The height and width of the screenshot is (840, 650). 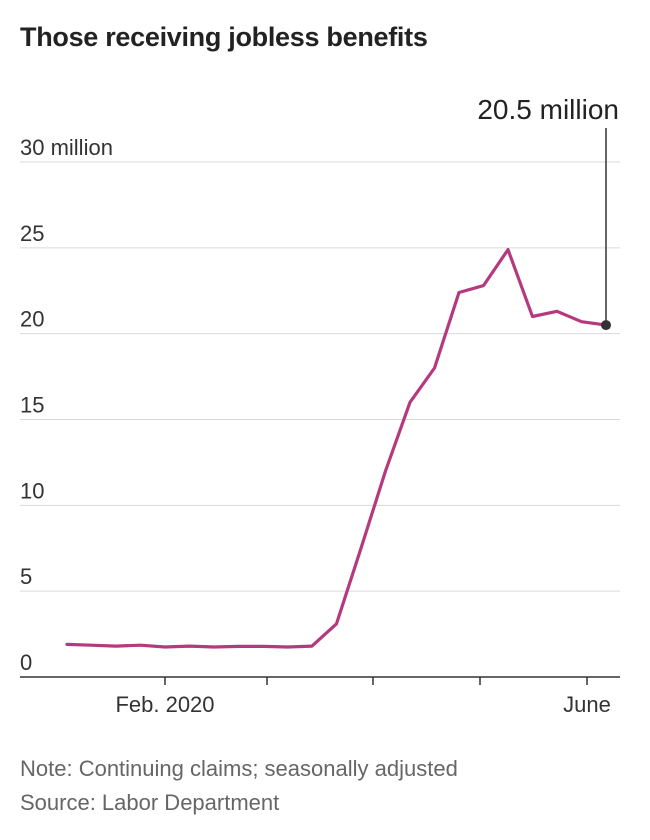 I want to click on callout-label: 20.5 million, so click(x=548, y=109).